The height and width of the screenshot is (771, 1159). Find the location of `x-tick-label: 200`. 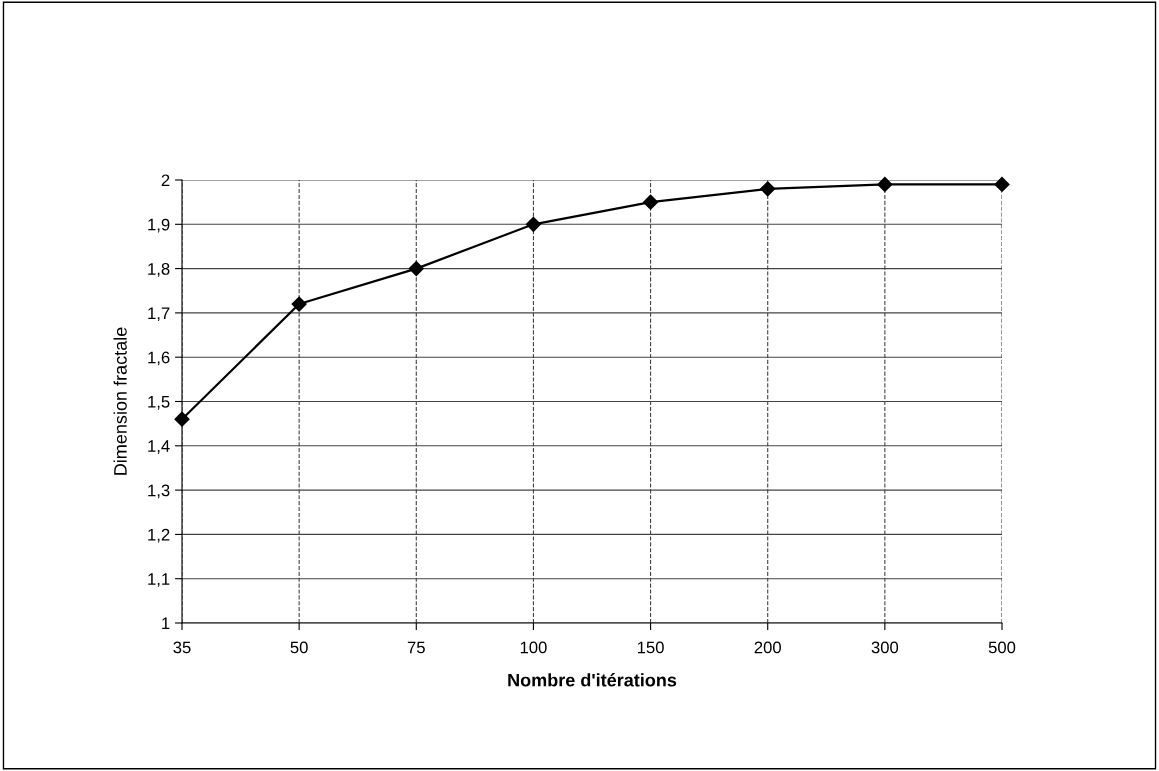

x-tick-label: 200 is located at coordinates (767, 647).